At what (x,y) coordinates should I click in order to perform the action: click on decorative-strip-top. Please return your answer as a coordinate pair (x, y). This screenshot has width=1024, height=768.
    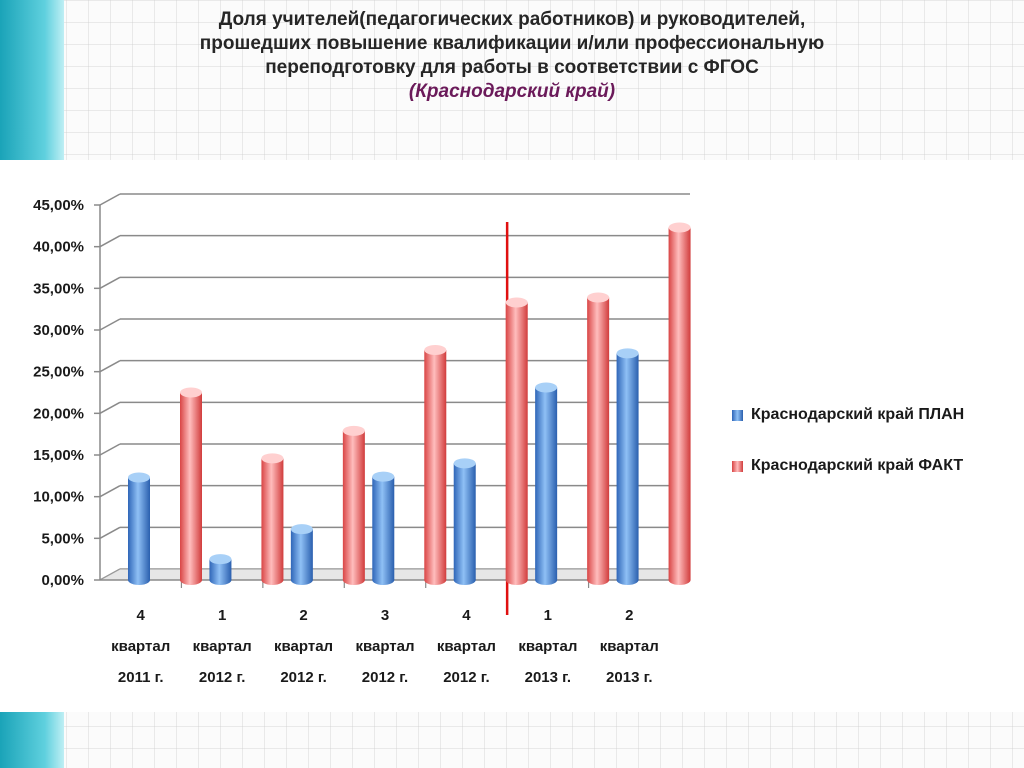
    Looking at the image, I should click on (32, 80).